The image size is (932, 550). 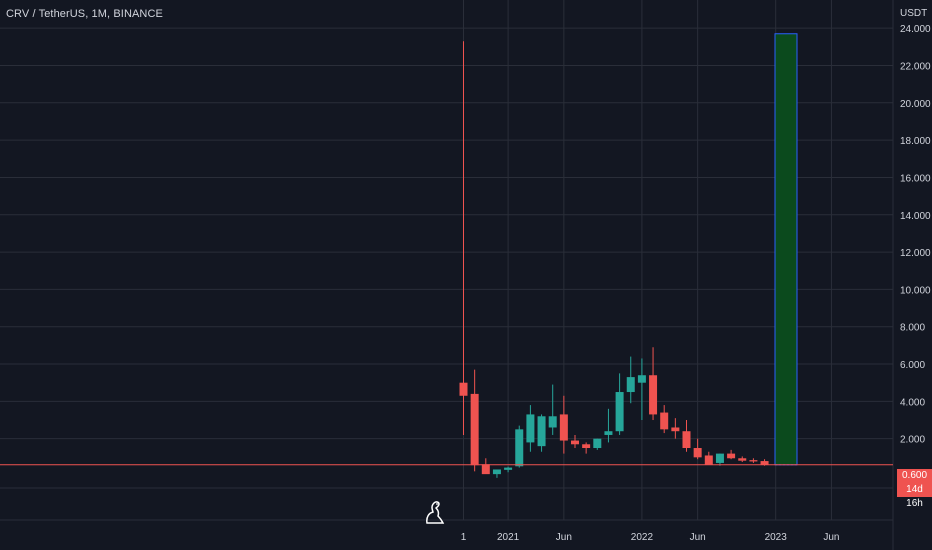 What do you see at coordinates (915, 29) in the screenshot?
I see `price-tick-label: 24.000` at bounding box center [915, 29].